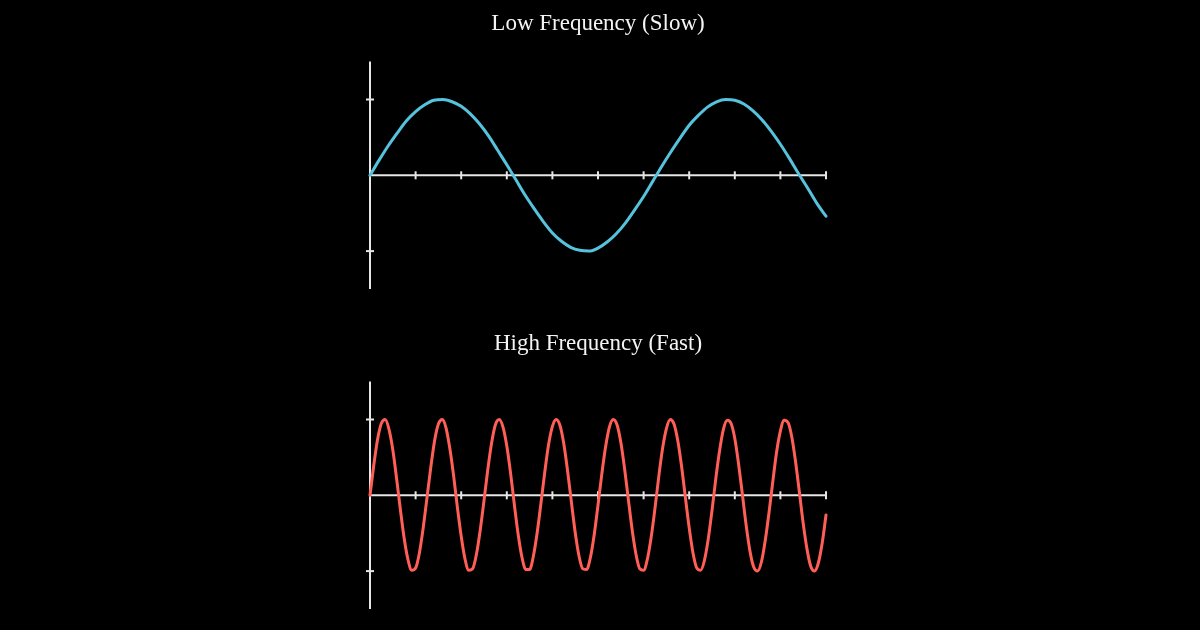 This screenshot has height=630, width=1200. Describe the element at coordinates (598, 342) in the screenshot. I see `chart-title: High Frequency (Fast)` at that location.